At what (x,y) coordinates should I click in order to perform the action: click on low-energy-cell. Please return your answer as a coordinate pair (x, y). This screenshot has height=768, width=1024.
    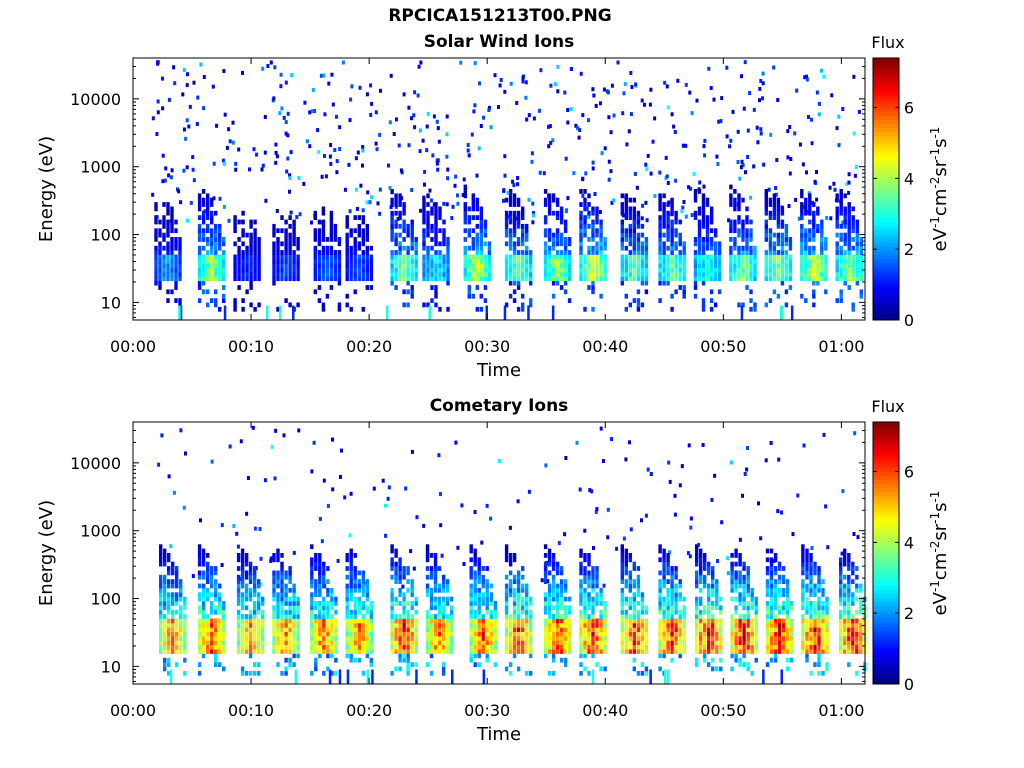
    Looking at the image, I should click on (387, 312).